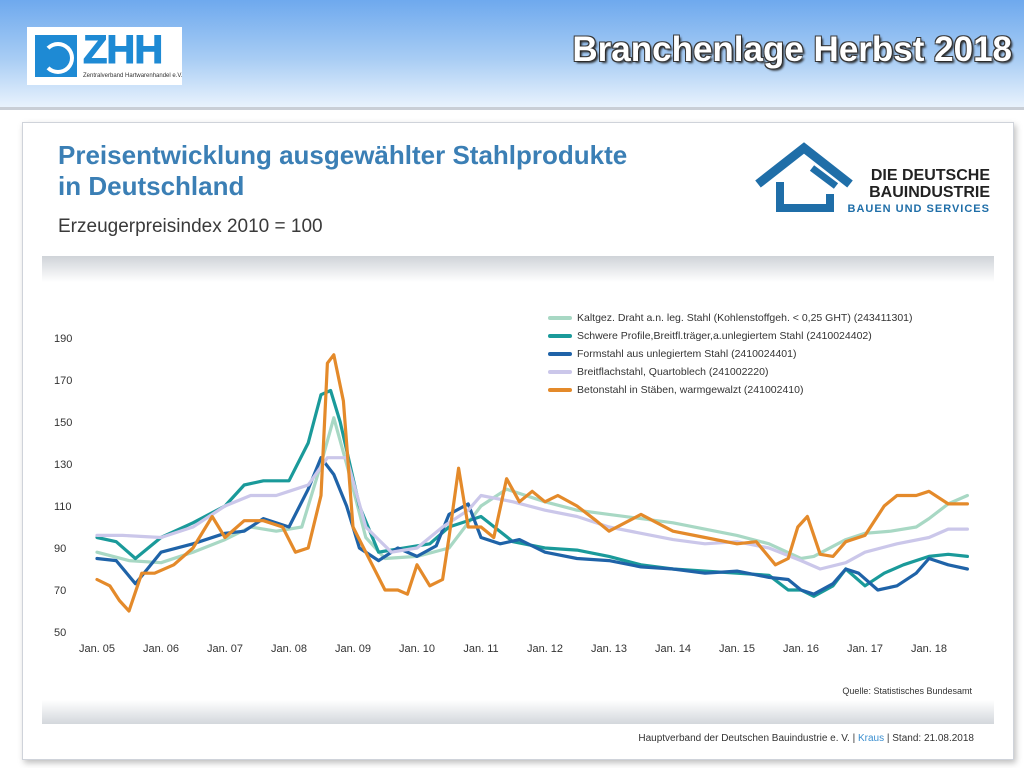  What do you see at coordinates (929, 738) in the screenshot?
I see `footer-suffix: | Stand: 21.08.2018` at bounding box center [929, 738].